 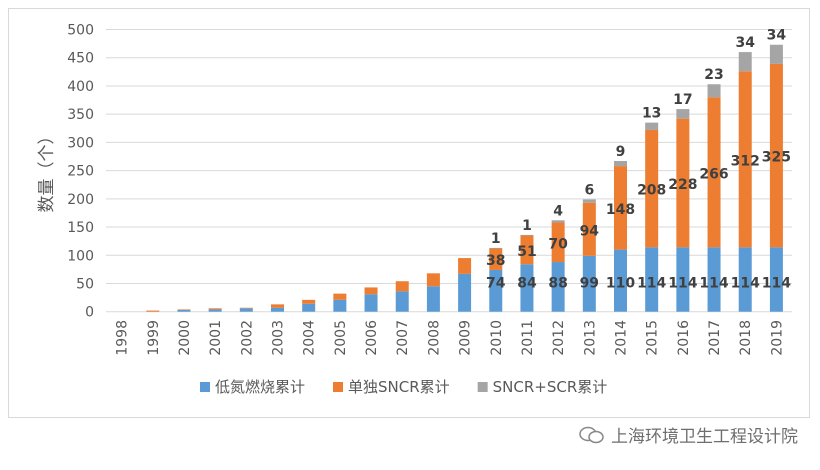 I want to click on data-label: 312, so click(x=745, y=161).